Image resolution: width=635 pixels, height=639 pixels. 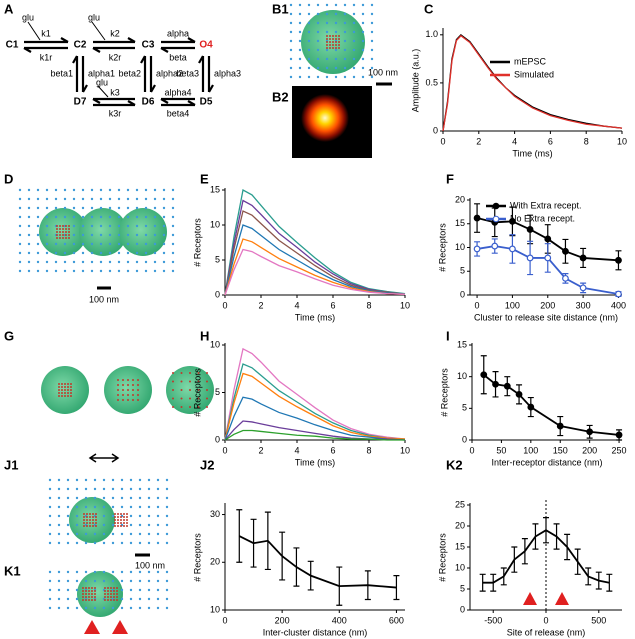 I want to click on legend-label: Simulated, so click(x=534, y=74).